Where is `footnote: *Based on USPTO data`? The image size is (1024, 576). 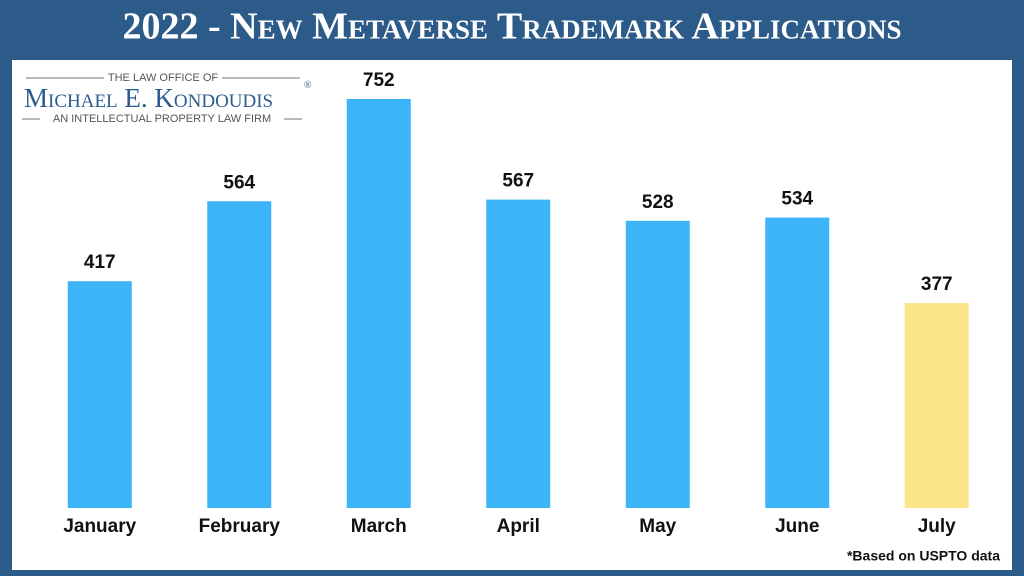
footnote: *Based on USPTO data is located at coordinates (923, 556).